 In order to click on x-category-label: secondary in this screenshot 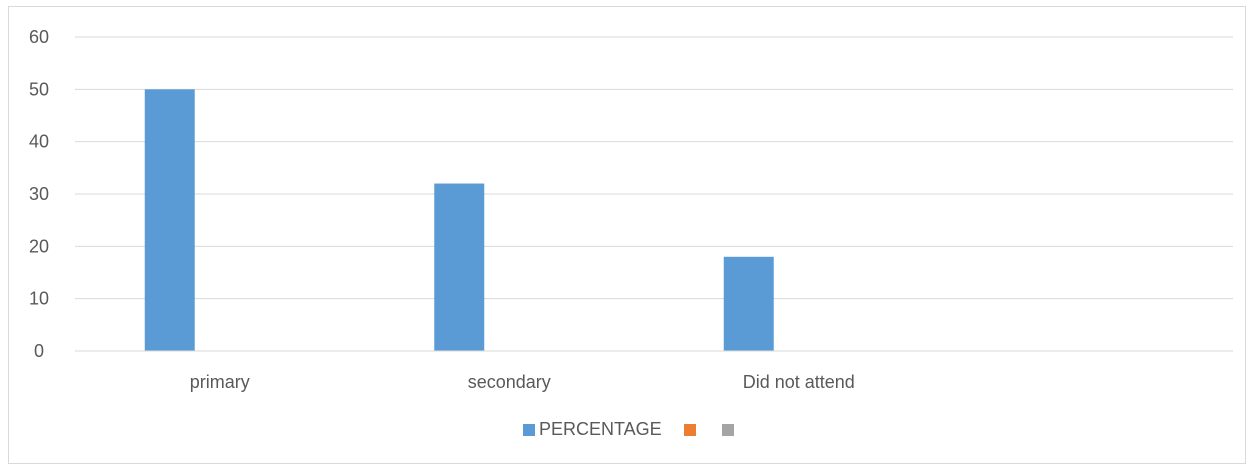, I will do `click(509, 382)`.